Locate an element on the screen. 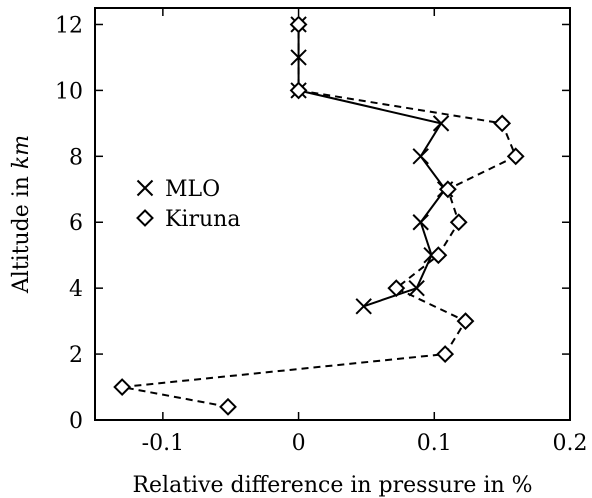  y-tick-label: 10 is located at coordinates (69, 91).